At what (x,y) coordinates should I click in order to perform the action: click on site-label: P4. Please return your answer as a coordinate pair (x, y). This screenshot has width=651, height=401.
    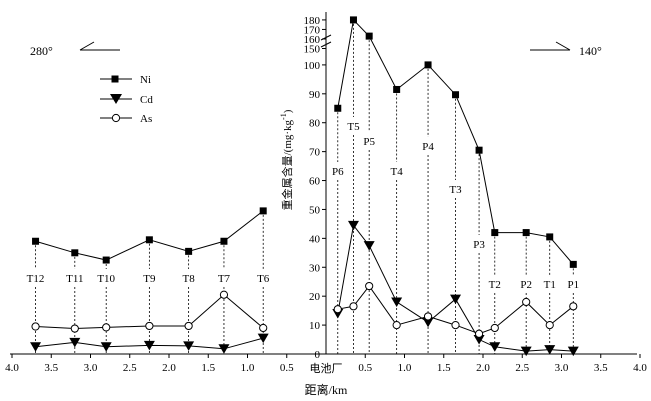
    Looking at the image, I should click on (428, 147).